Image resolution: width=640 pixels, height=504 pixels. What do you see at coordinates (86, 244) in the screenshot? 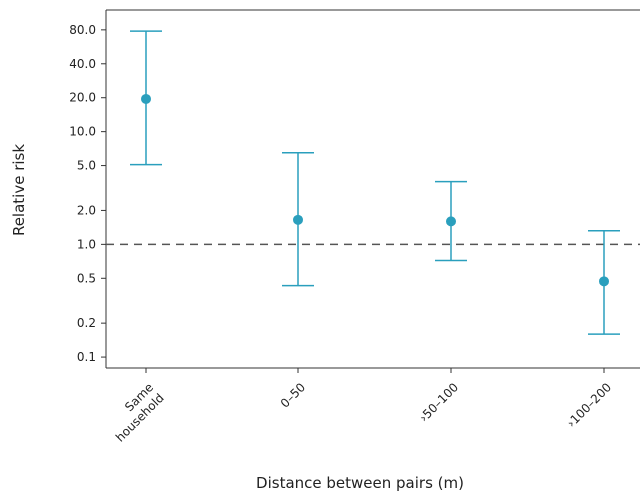
I see `y-tick-label: 1.0` at bounding box center [86, 244].